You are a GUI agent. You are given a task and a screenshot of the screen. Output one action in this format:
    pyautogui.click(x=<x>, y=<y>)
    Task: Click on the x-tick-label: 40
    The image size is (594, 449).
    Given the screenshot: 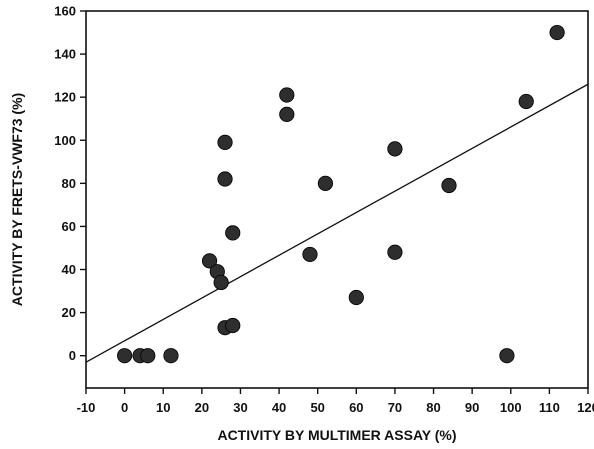 What is the action you would take?
    pyautogui.click(x=279, y=407)
    